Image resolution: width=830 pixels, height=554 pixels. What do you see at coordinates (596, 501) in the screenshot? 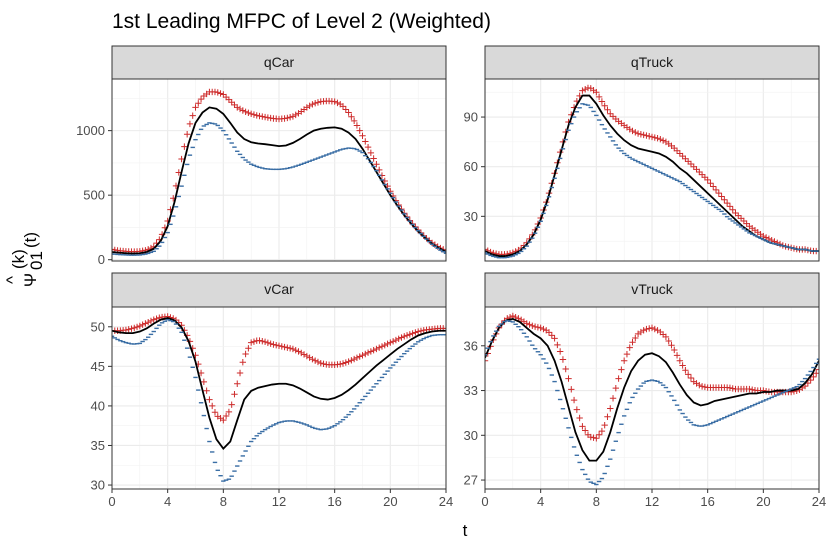
I see `x-tick-label: 8` at bounding box center [596, 501].